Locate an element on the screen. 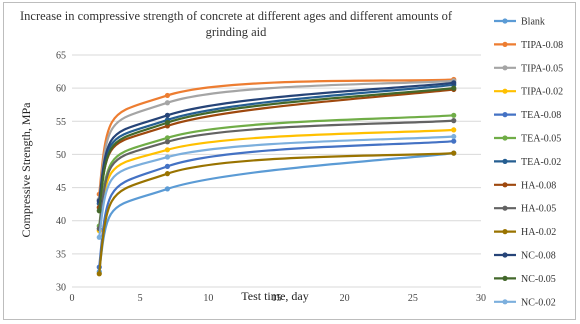 This screenshot has width=580, height=324. legend-label: TIPA-0.02 is located at coordinates (542, 92).